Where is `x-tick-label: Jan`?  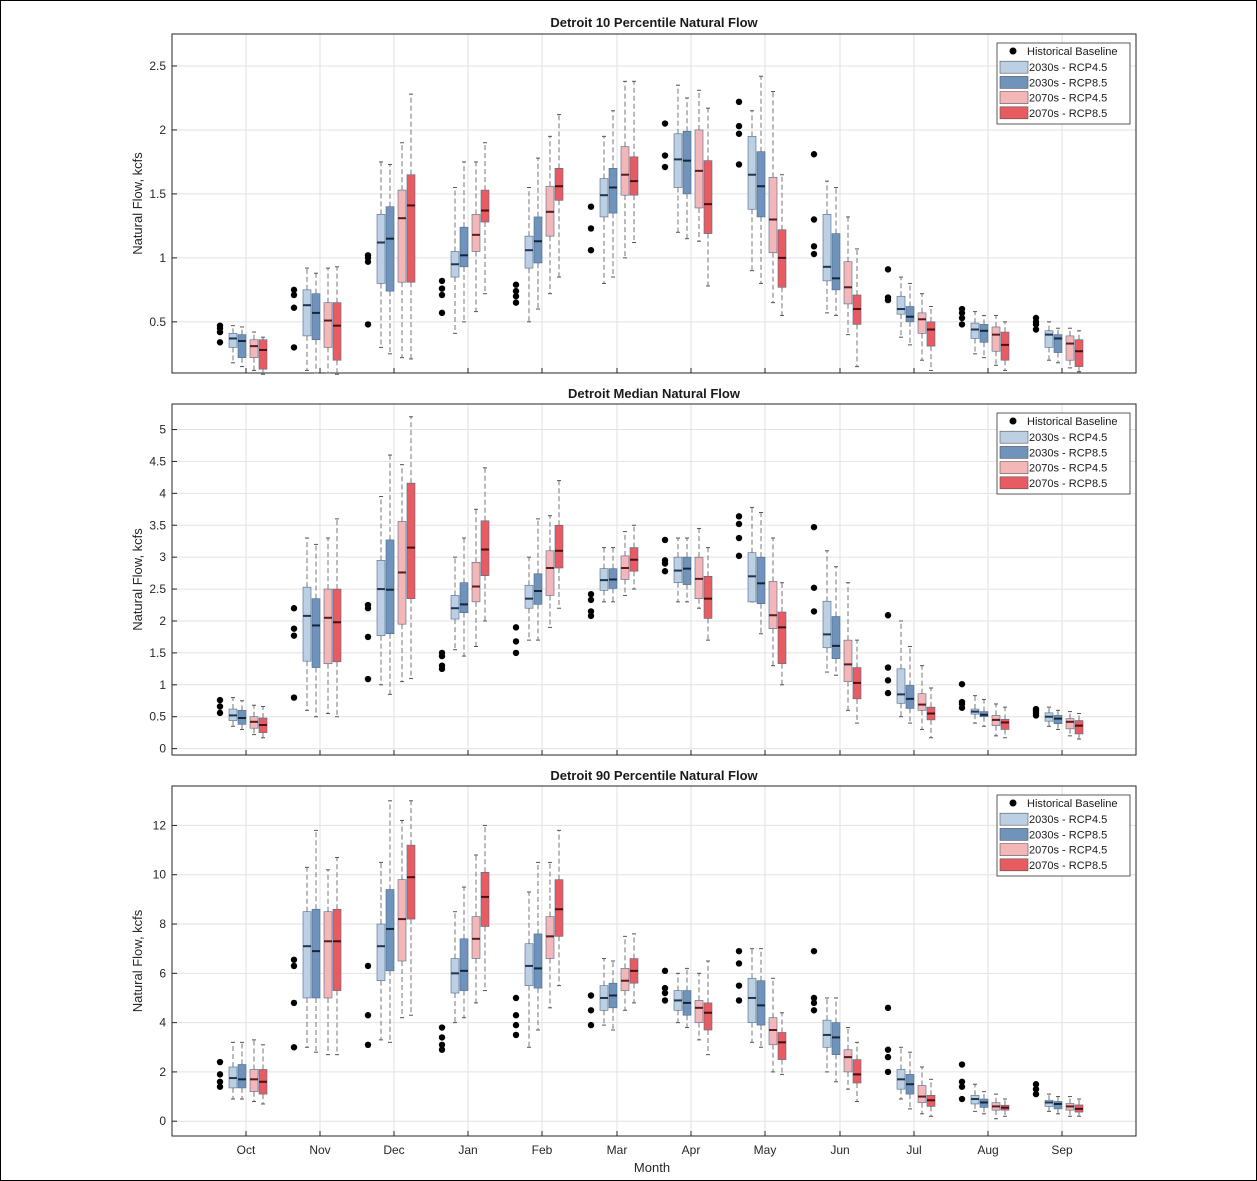 x-tick-label: Jan is located at coordinates (467, 1150).